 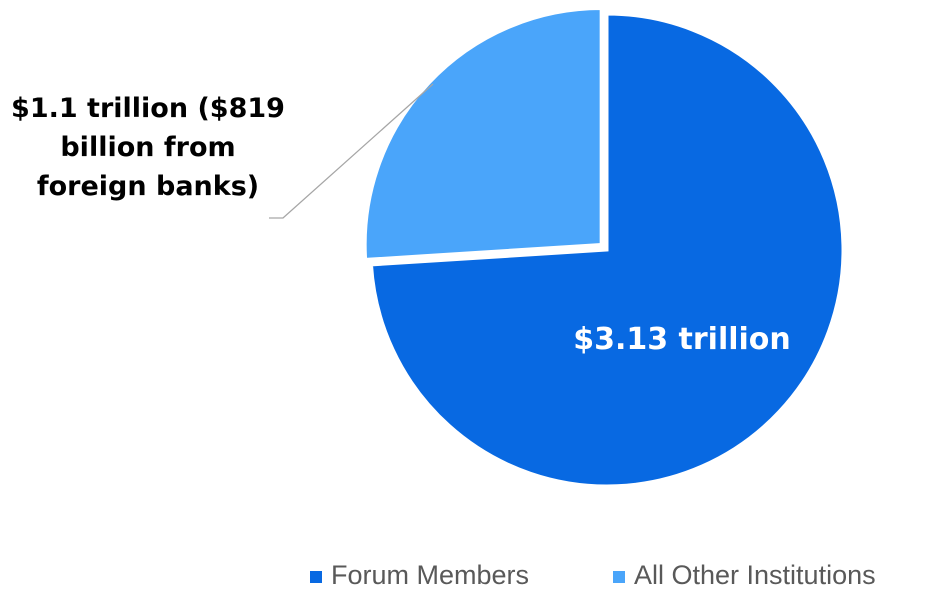 I want to click on data-label-line: foreign banks), so click(x=148, y=186).